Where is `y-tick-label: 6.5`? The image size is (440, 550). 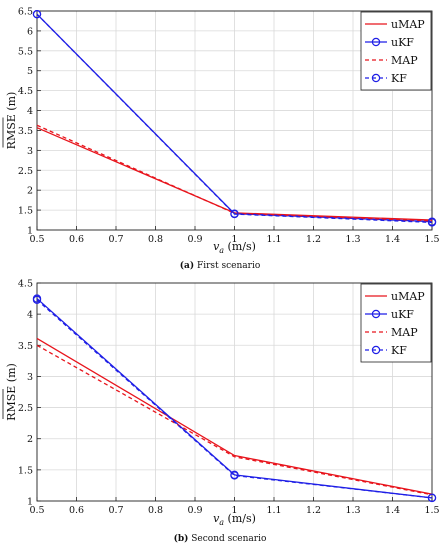 y-tick-label: 6.5 is located at coordinates (25, 12).